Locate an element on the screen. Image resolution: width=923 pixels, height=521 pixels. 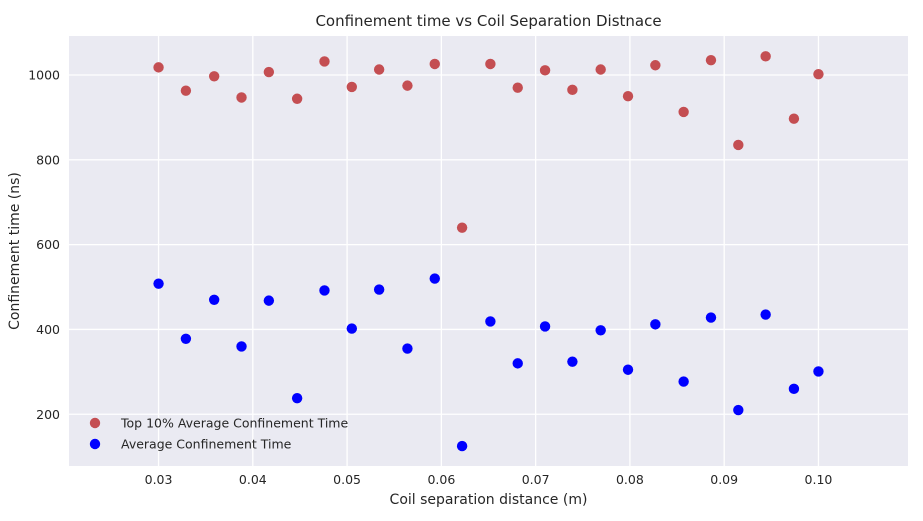
x-tick-labels: 0.03 0.04 0.05 0.06 0.07 0.08 0.09 0.10 is located at coordinates (489, 479).